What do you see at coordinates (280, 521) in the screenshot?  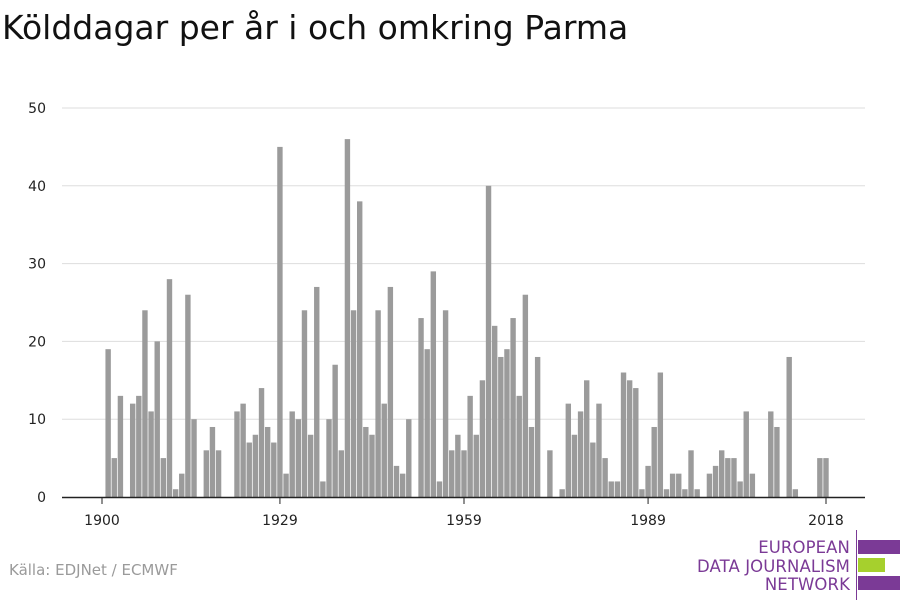 I see `x-tick-label: 1929` at bounding box center [280, 521].